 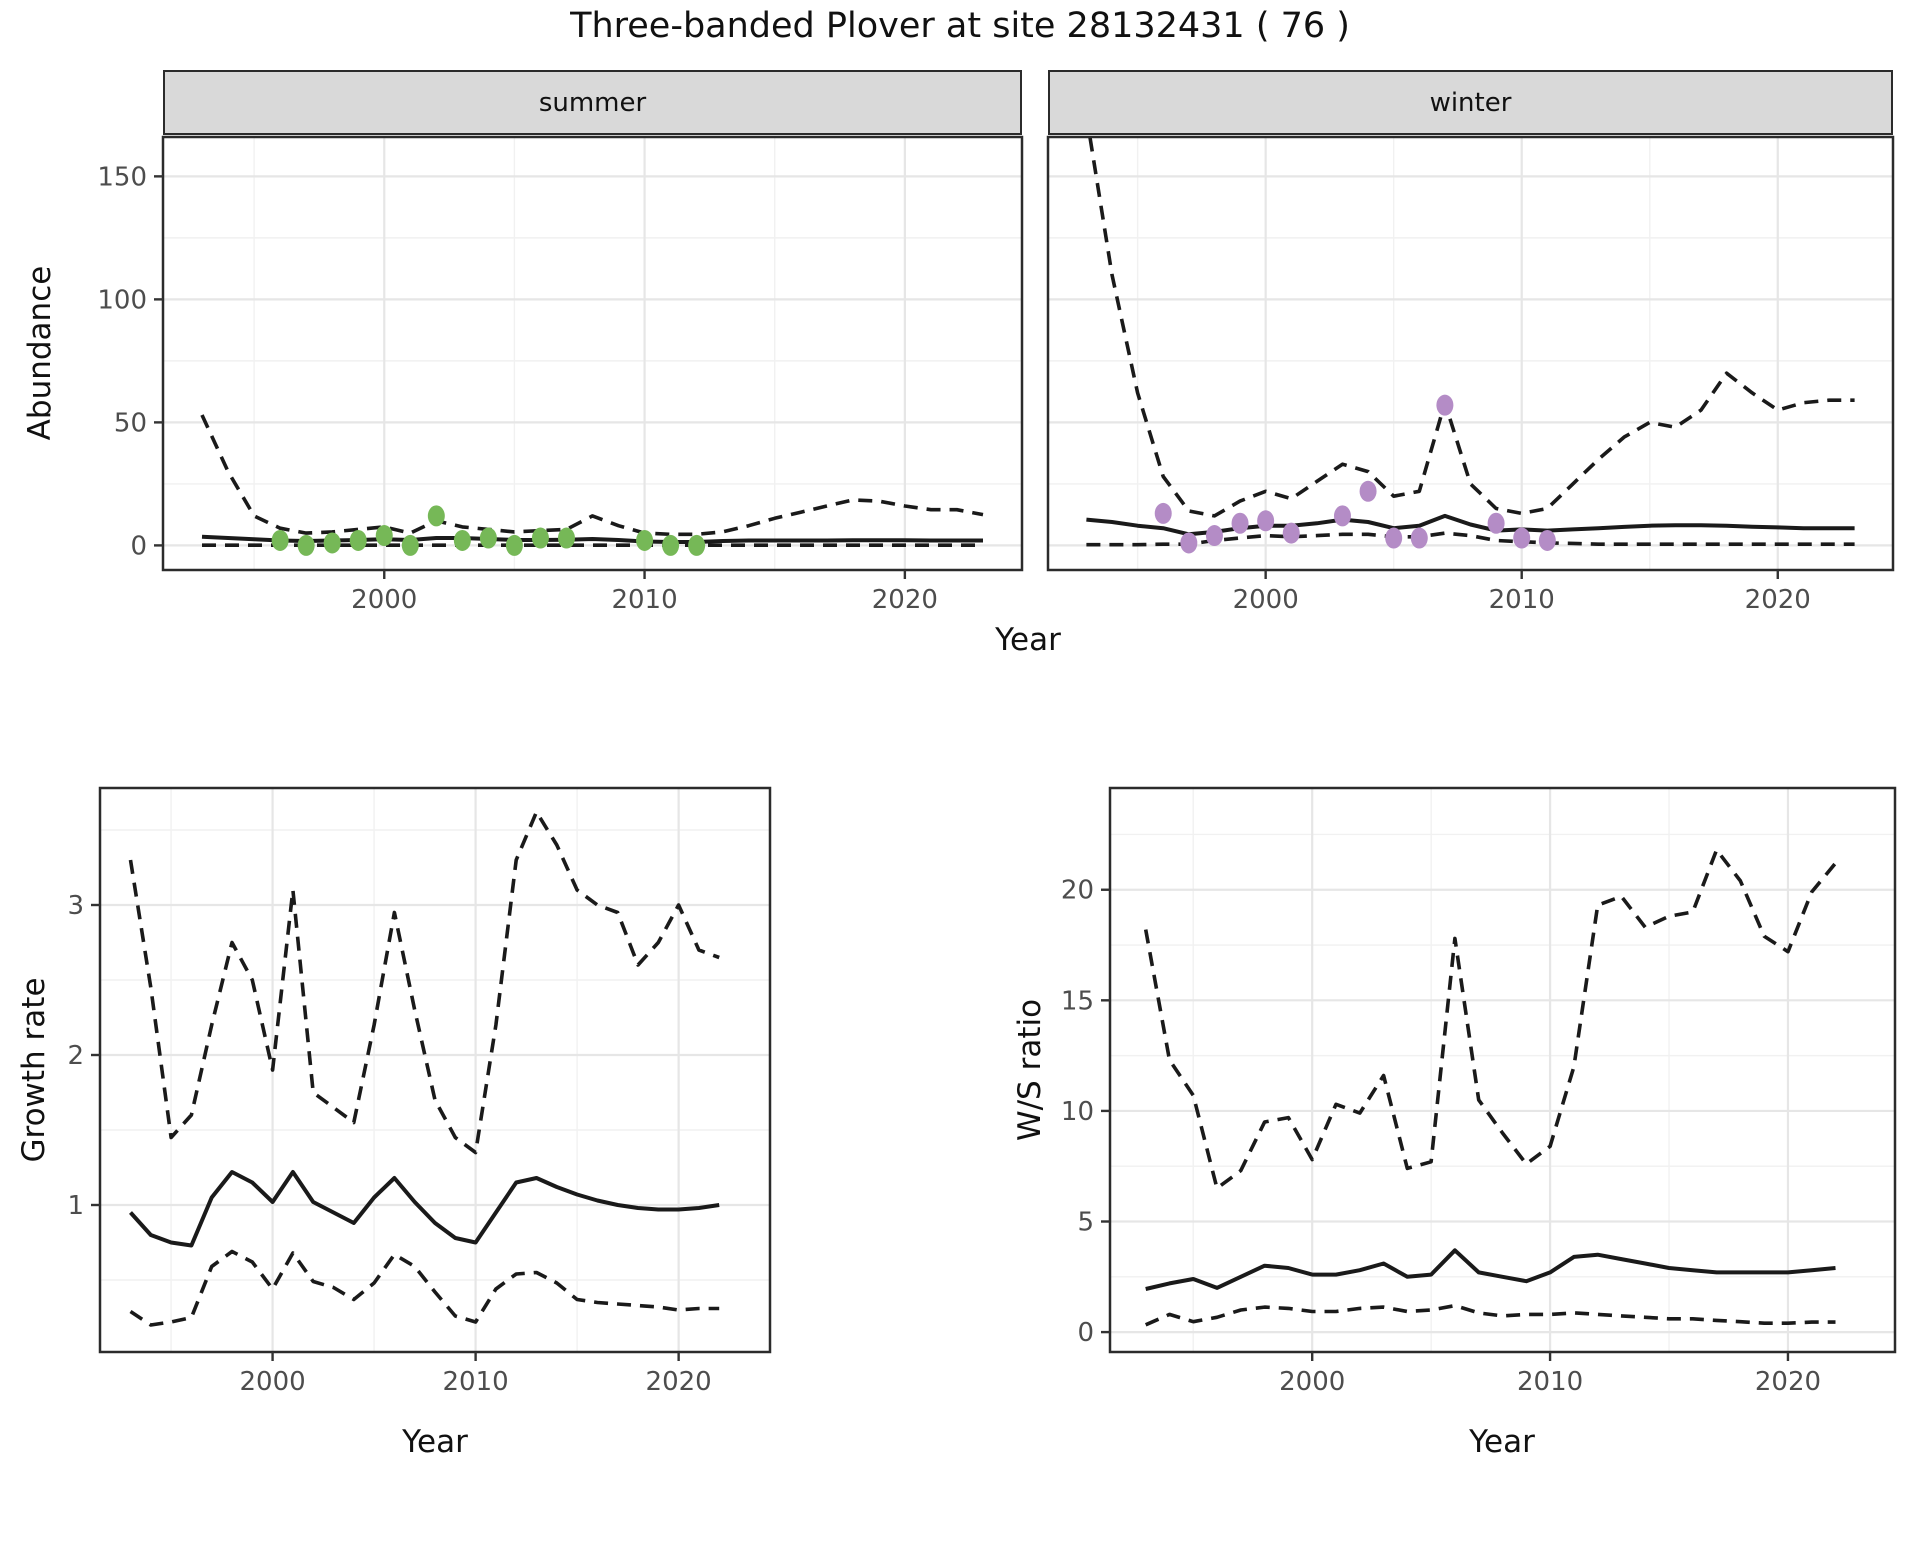 I want to click on x-axis-winter: 2000 2010 2020, so click(x=1522, y=592).